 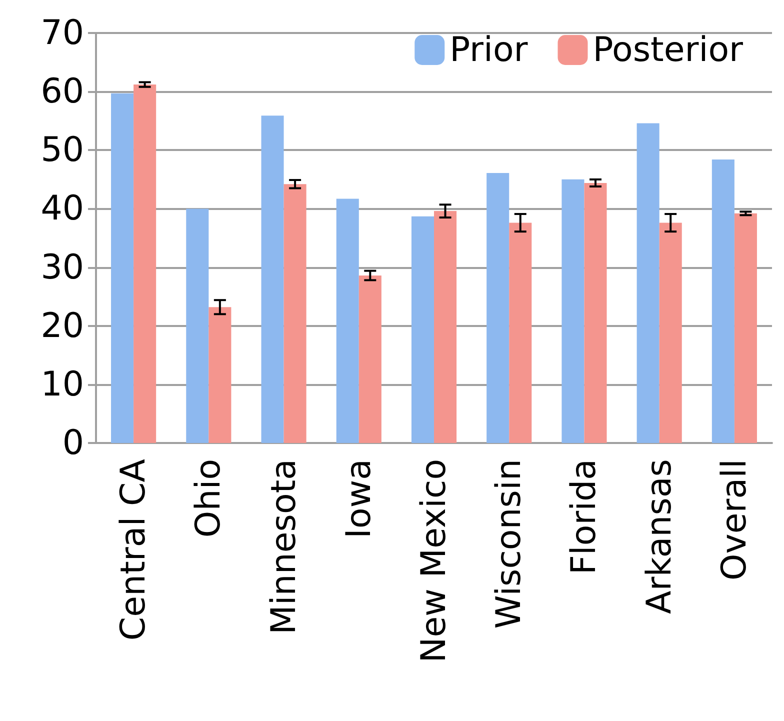 I want to click on y-tick-label: 10, so click(x=62, y=384).